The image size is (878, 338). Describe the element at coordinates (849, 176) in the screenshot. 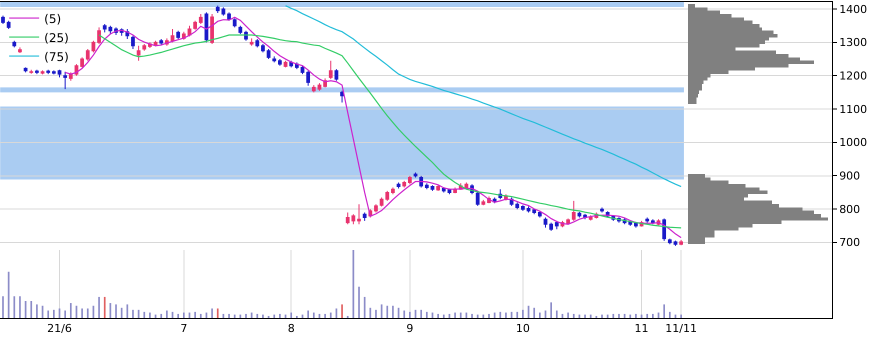

I see `y-tick-label: 900` at that location.